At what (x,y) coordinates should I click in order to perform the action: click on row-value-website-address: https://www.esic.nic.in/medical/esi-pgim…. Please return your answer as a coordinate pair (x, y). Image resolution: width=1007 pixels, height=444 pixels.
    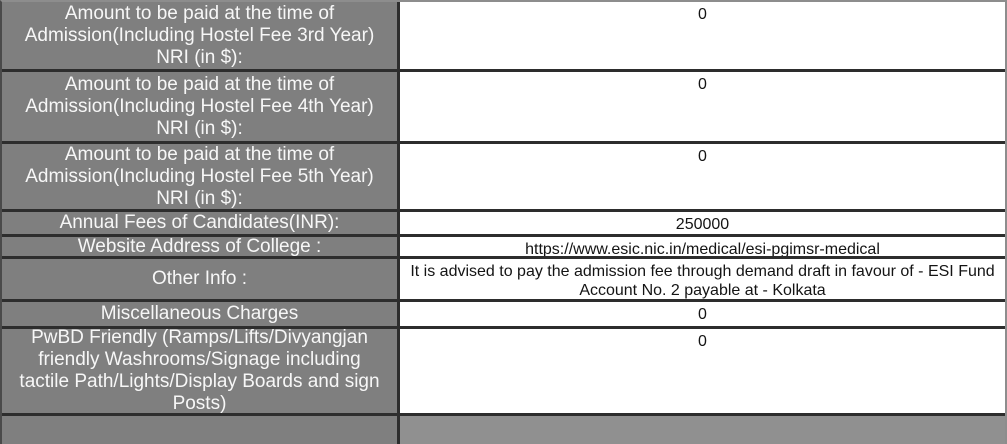
    Looking at the image, I should click on (702, 246).